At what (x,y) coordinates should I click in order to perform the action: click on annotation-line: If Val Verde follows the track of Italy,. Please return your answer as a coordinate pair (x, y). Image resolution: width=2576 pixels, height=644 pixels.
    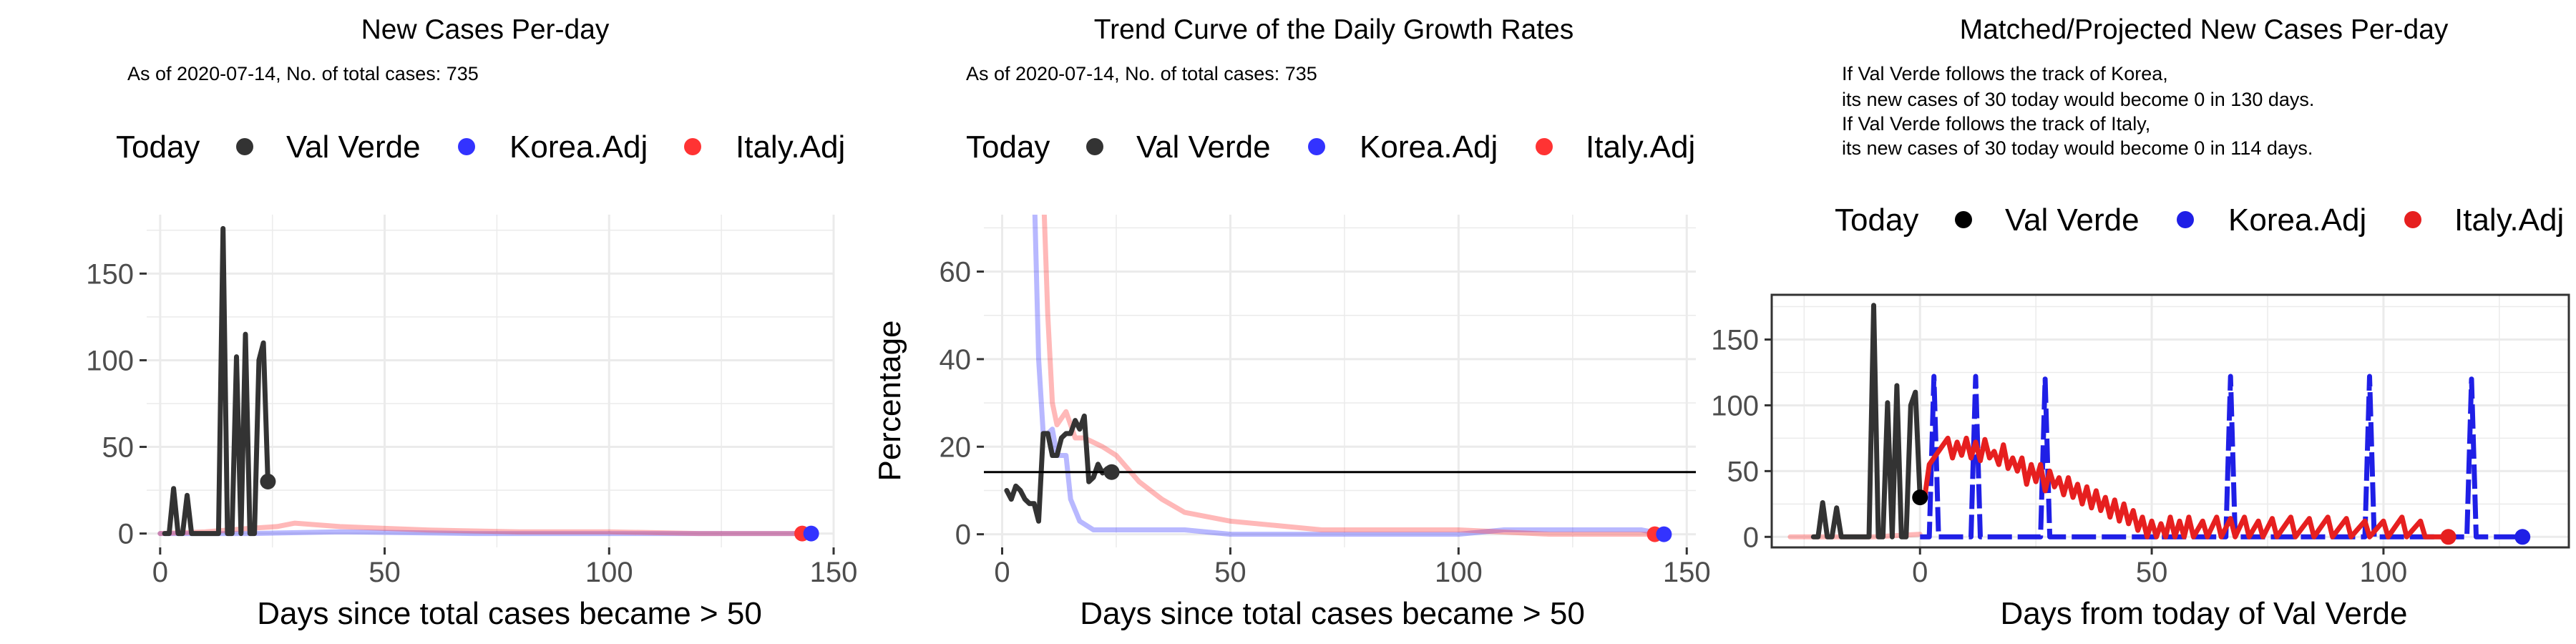
    Looking at the image, I should click on (1996, 124).